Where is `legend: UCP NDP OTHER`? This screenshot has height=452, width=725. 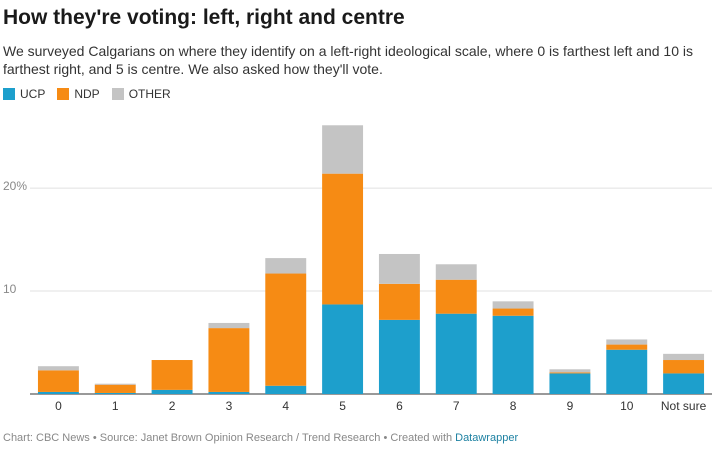 legend: UCP NDP OTHER is located at coordinates (87, 94).